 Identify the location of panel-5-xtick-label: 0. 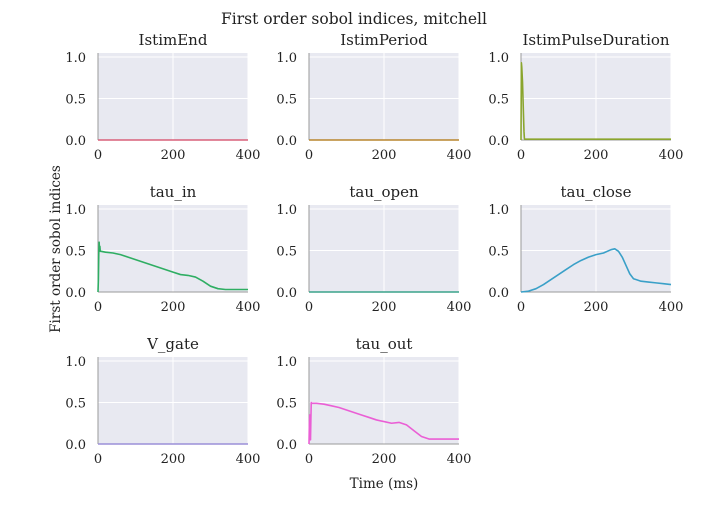
(521, 307).